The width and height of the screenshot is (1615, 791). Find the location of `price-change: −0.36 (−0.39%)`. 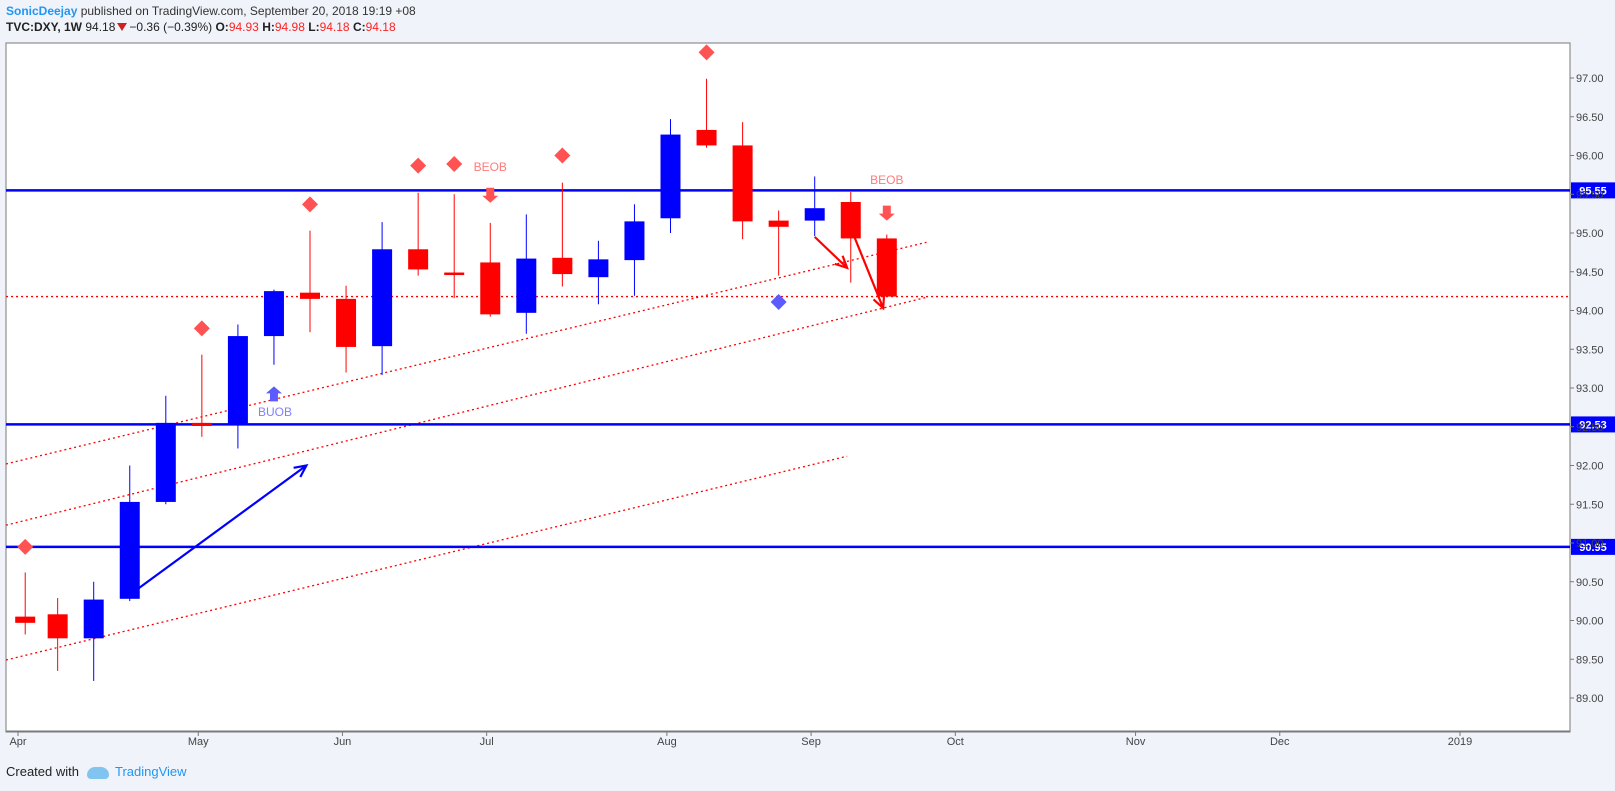

price-change: −0.36 (−0.39%) is located at coordinates (171, 27).